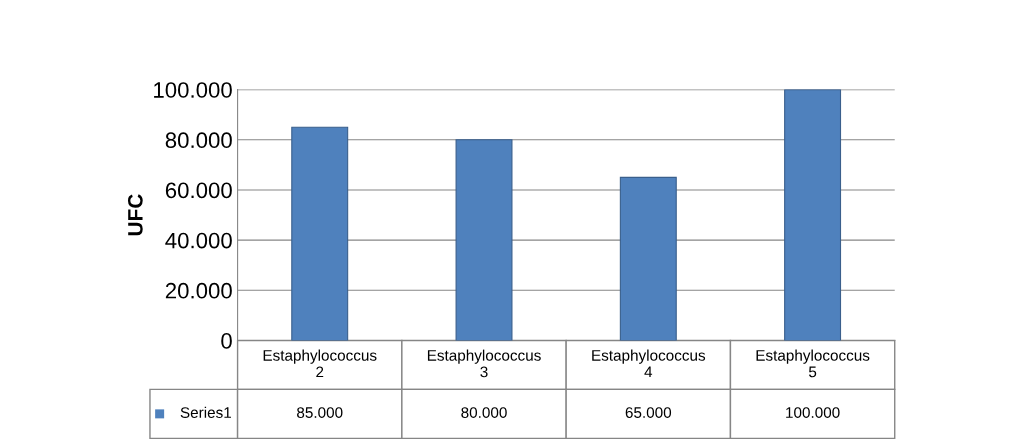 The image size is (1011, 448). What do you see at coordinates (484, 363) in the screenshot?
I see `x-tick-label: Estaphylococcus 3` at bounding box center [484, 363].